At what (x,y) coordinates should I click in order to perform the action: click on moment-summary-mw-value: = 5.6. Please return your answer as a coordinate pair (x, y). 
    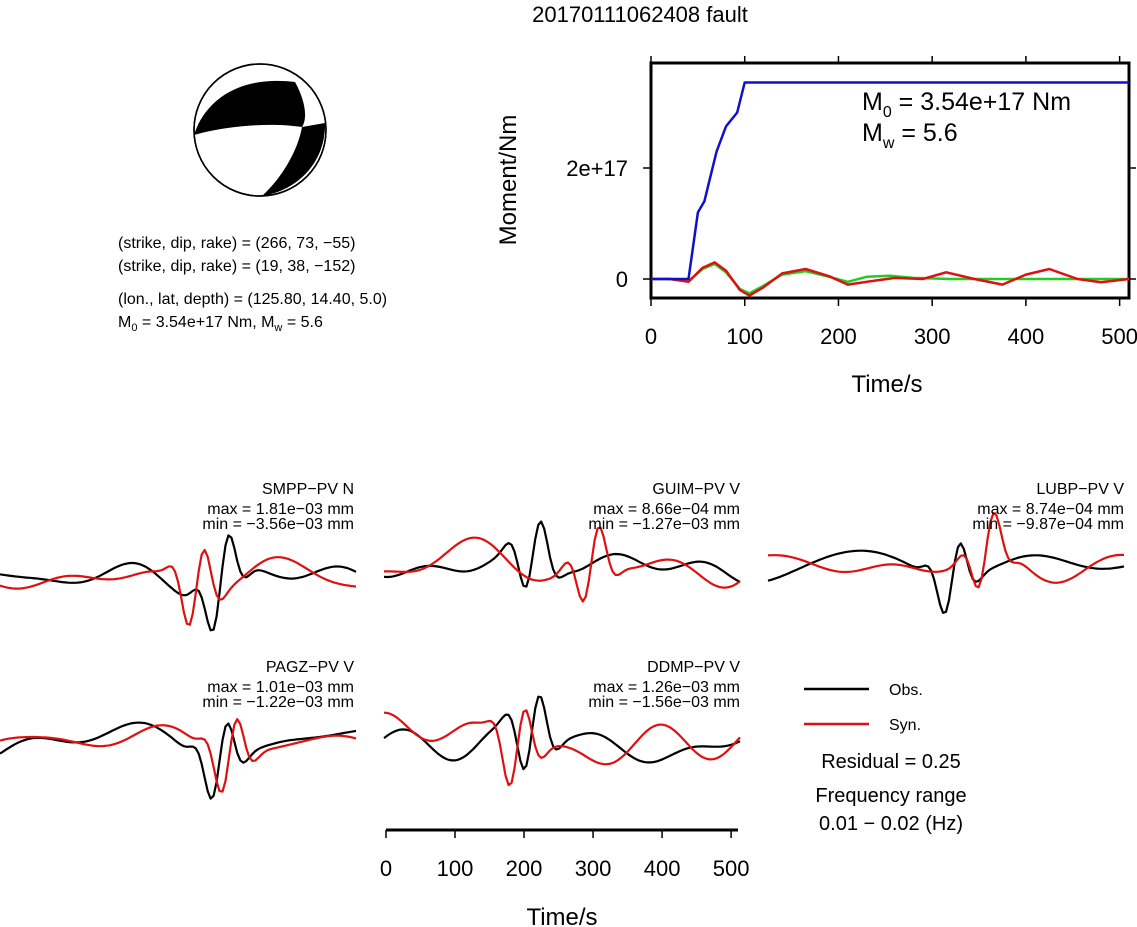
    Looking at the image, I should click on (302, 322).